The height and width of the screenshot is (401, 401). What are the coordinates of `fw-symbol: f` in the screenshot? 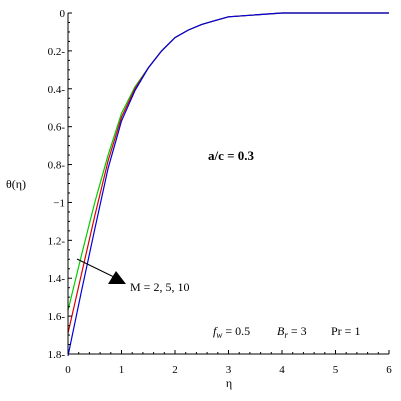 It's located at (215, 331).